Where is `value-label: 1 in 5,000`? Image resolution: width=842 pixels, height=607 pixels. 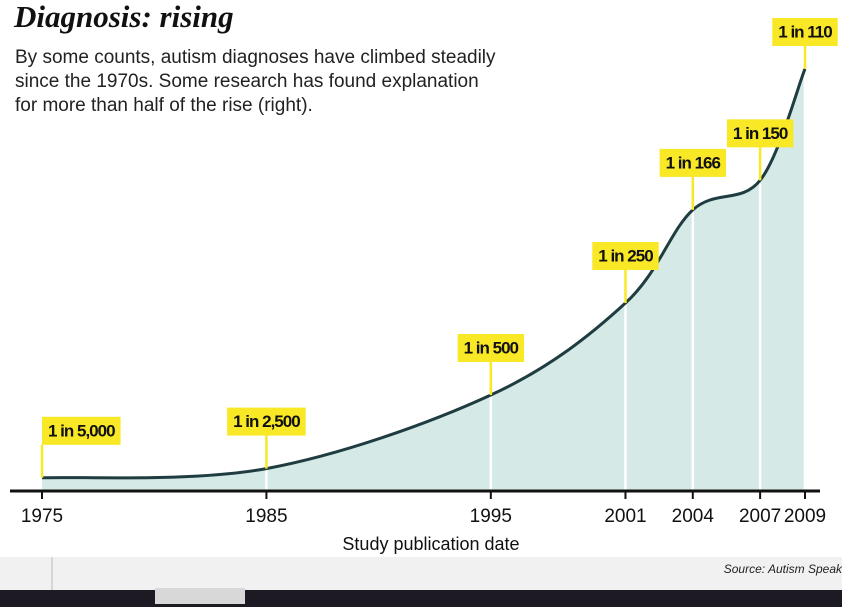
value-label: 1 in 5,000 is located at coordinates (81, 430).